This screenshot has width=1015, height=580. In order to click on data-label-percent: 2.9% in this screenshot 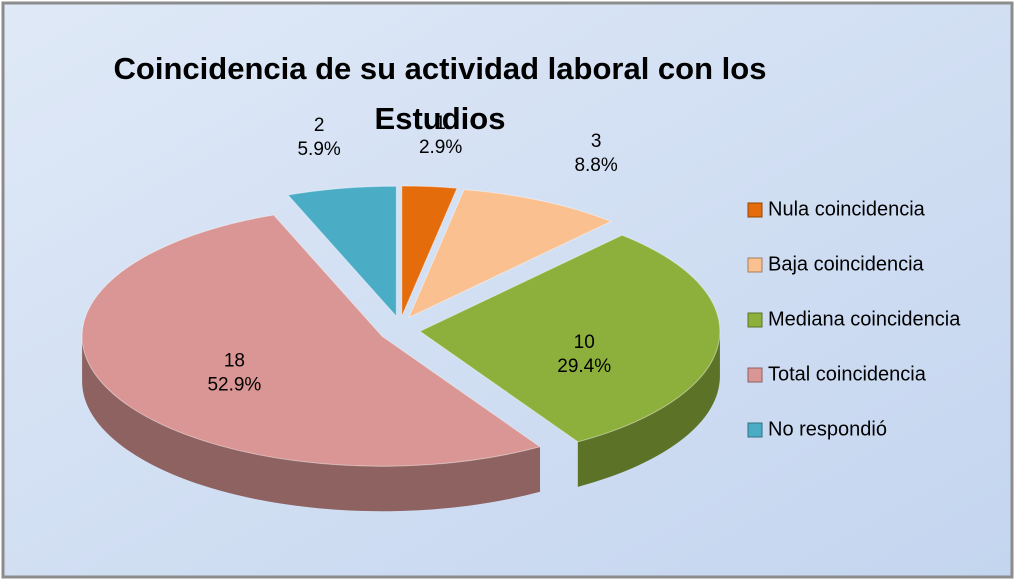, I will do `click(440, 147)`.